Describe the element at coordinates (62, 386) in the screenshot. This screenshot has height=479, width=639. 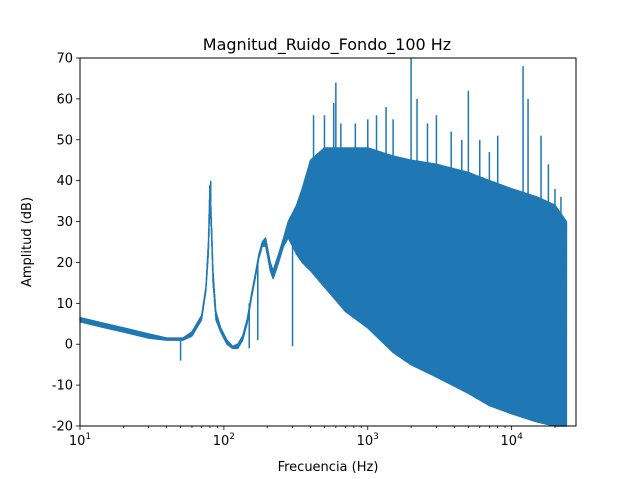
I see `y-tick-label: -10` at that location.